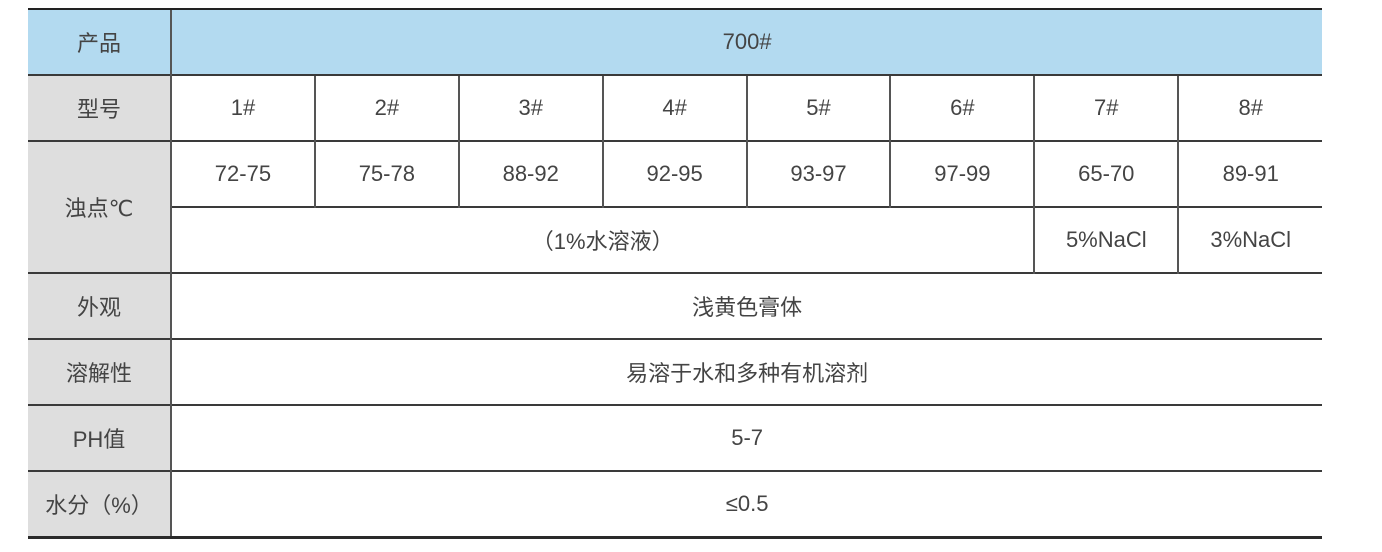 The image size is (1382, 552). What do you see at coordinates (242, 173) in the screenshot?
I see `cloud-point-cell: 72-75` at bounding box center [242, 173].